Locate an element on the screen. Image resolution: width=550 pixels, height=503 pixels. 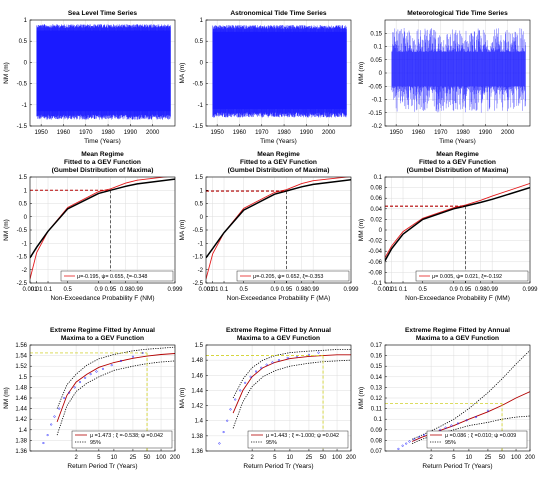
y-tick-label: 1.56 is located at coordinates (21, 346).